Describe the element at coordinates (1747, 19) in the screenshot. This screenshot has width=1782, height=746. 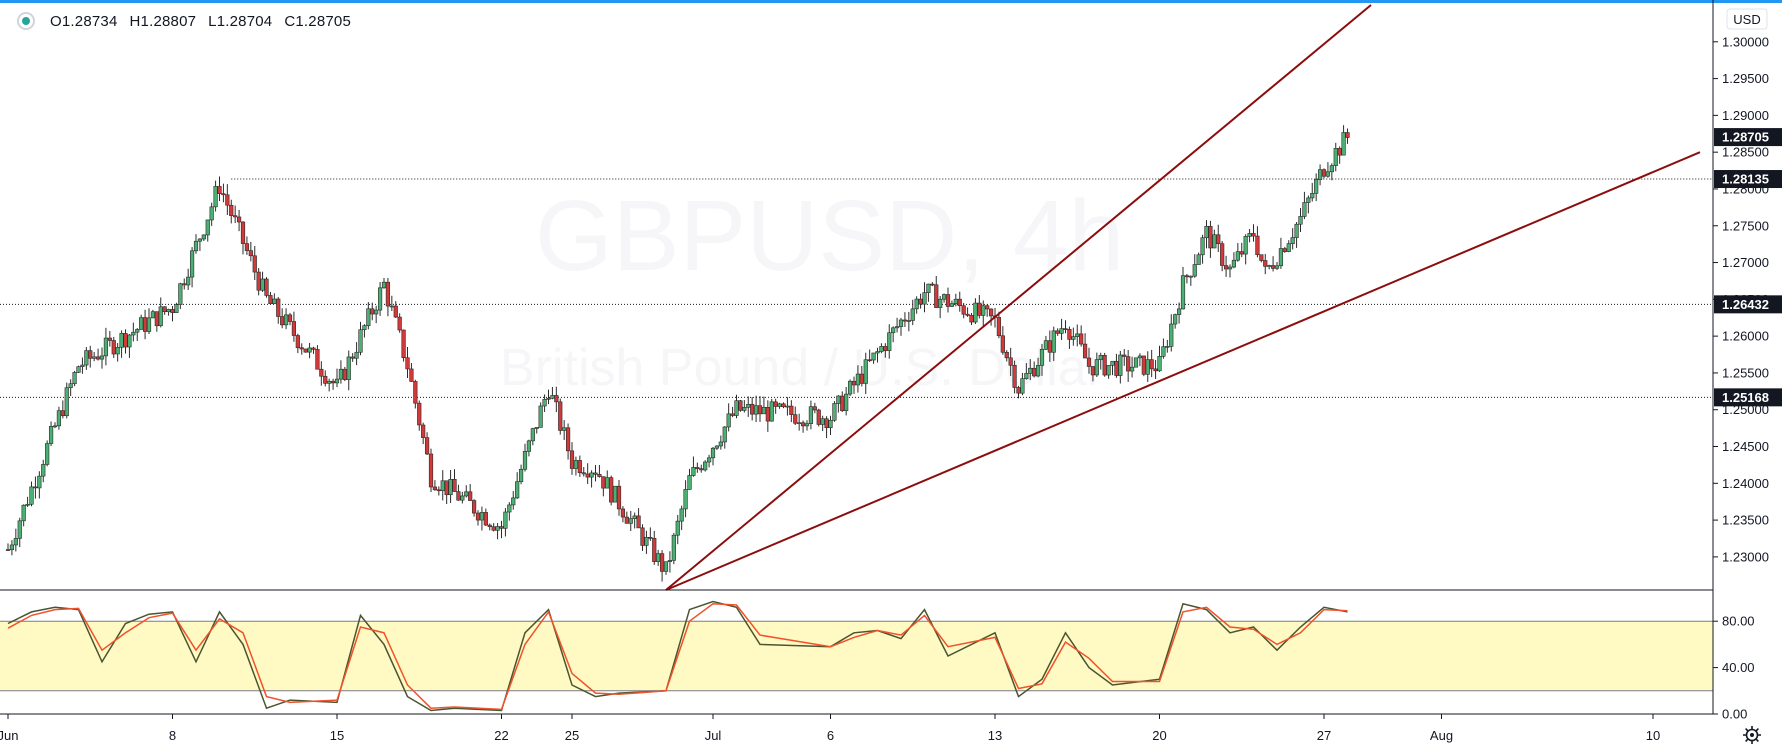
I see `currency-button: USD` at that location.